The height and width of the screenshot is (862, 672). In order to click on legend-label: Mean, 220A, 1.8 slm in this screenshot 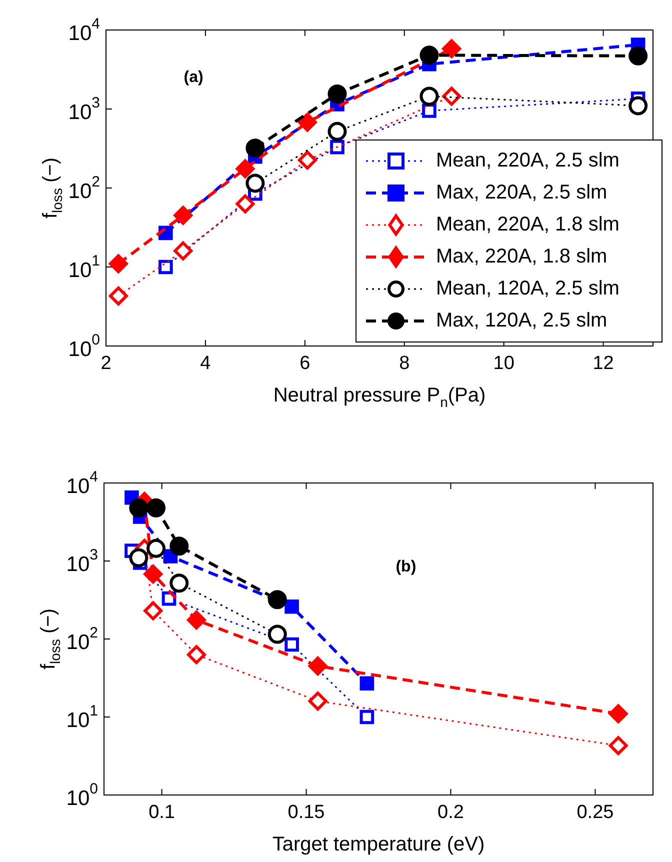, I will do `click(528, 225)`.